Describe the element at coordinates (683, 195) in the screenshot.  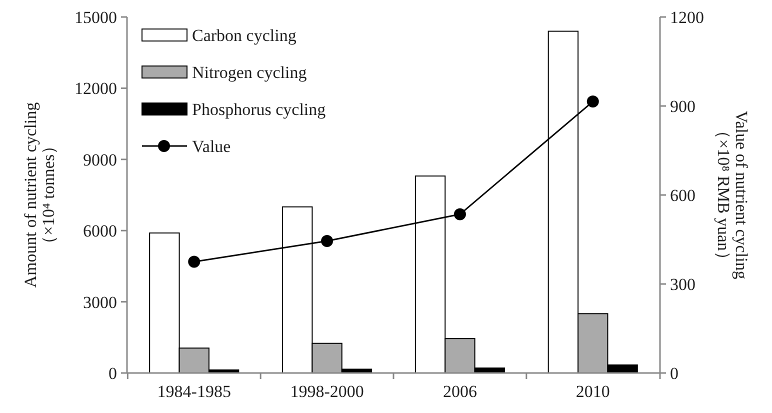
I see `y2-tick-label: 600` at that location.